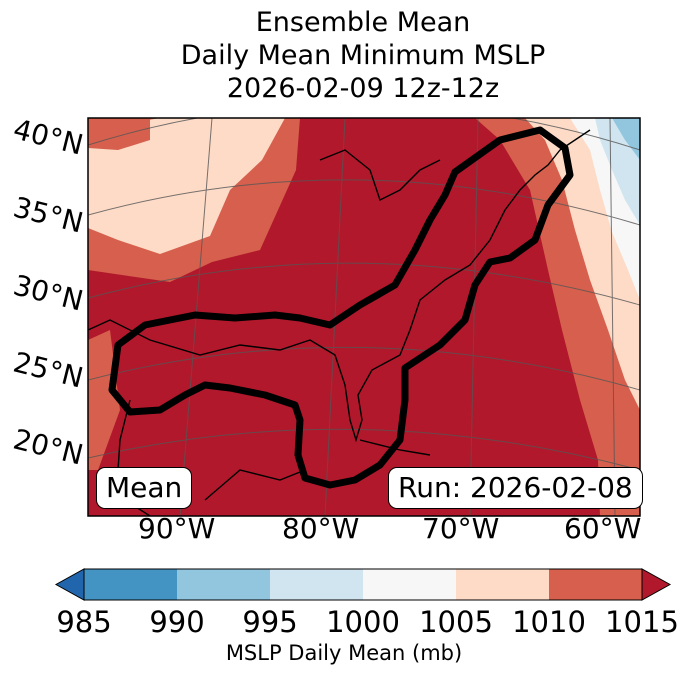 Image resolution: width=688 pixels, height=674 pixels. I want to click on lon-label-80w: 80°W, so click(321, 528).